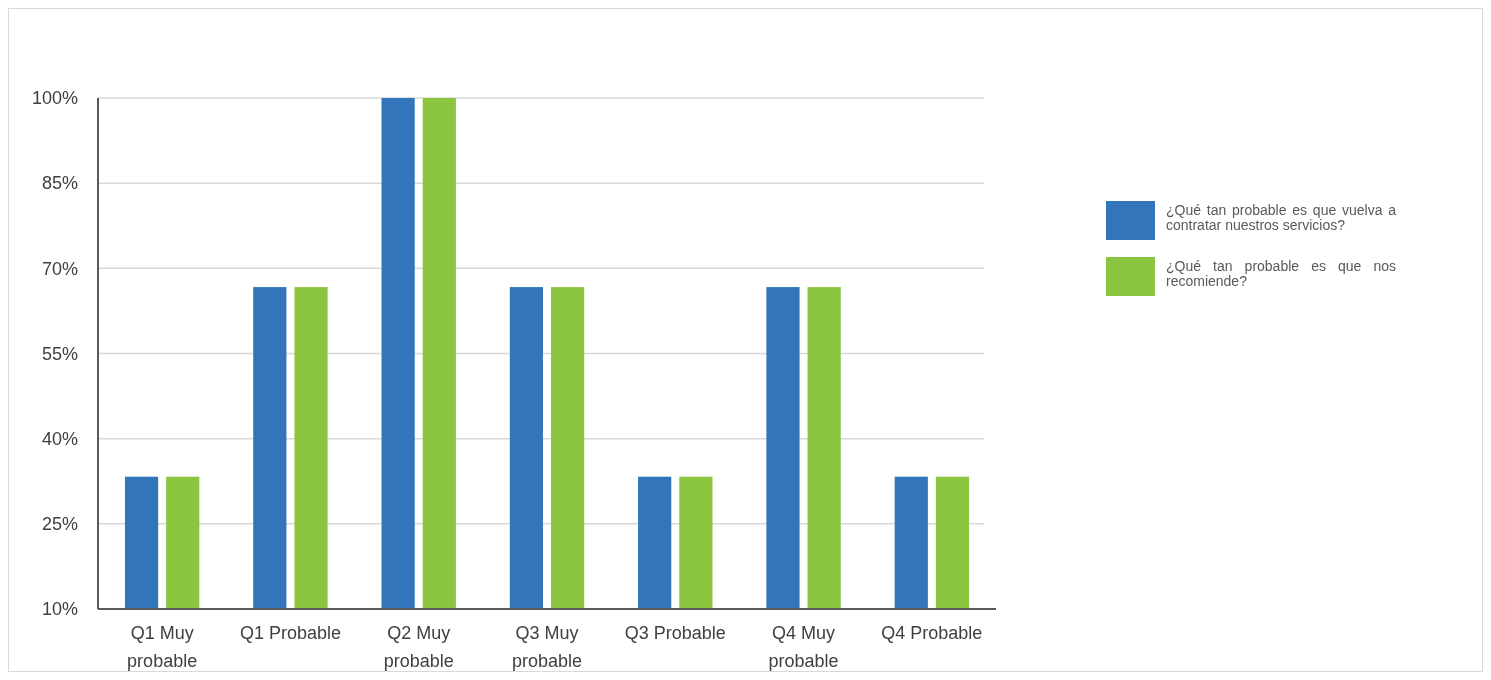  What do you see at coordinates (162, 647) in the screenshot?
I see `x-tick-label: Q1 Muy probable` at bounding box center [162, 647].